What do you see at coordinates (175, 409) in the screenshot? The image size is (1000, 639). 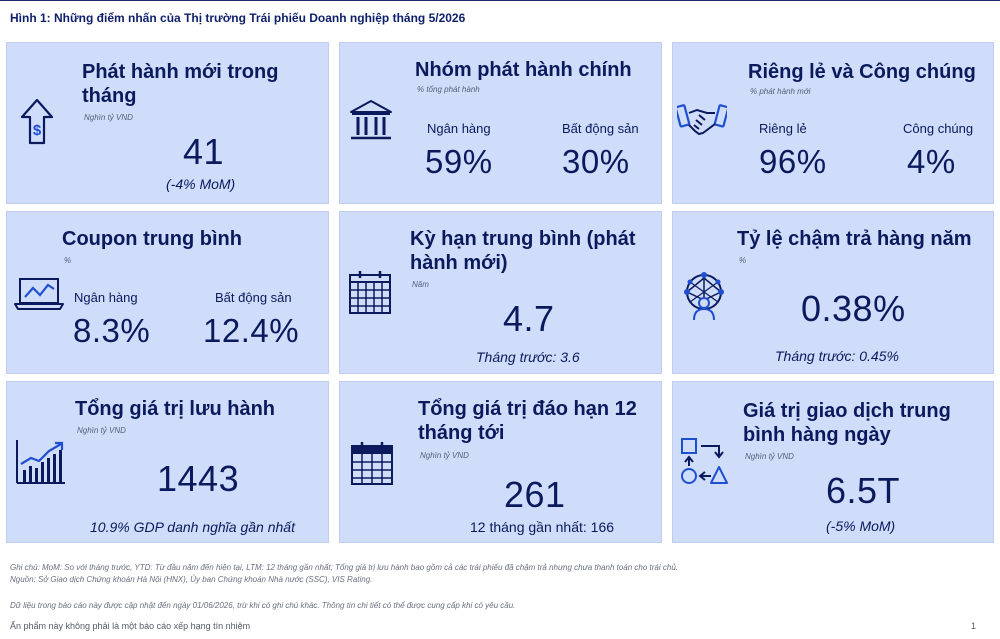 I see `card-title: Tổng giá trị lưu hành` at bounding box center [175, 409].